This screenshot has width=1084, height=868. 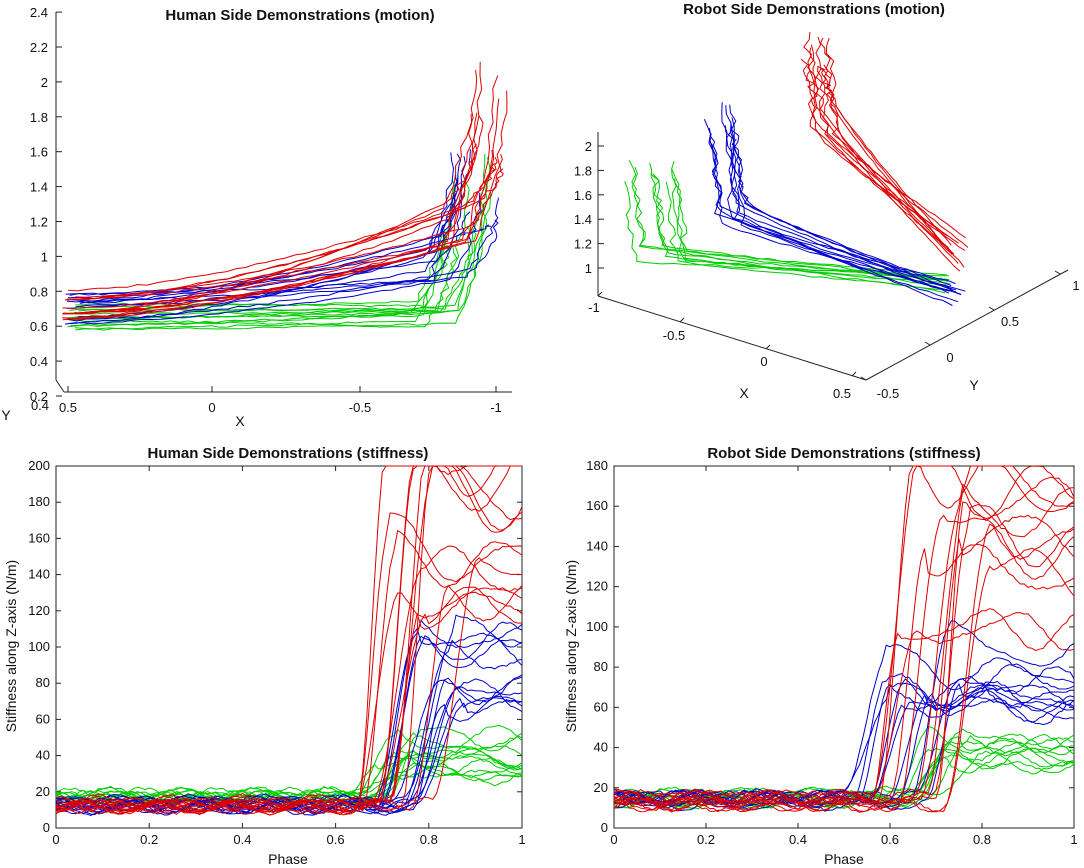 What do you see at coordinates (974, 385) in the screenshot?
I see `ylabel-robot-motion: Y` at bounding box center [974, 385].